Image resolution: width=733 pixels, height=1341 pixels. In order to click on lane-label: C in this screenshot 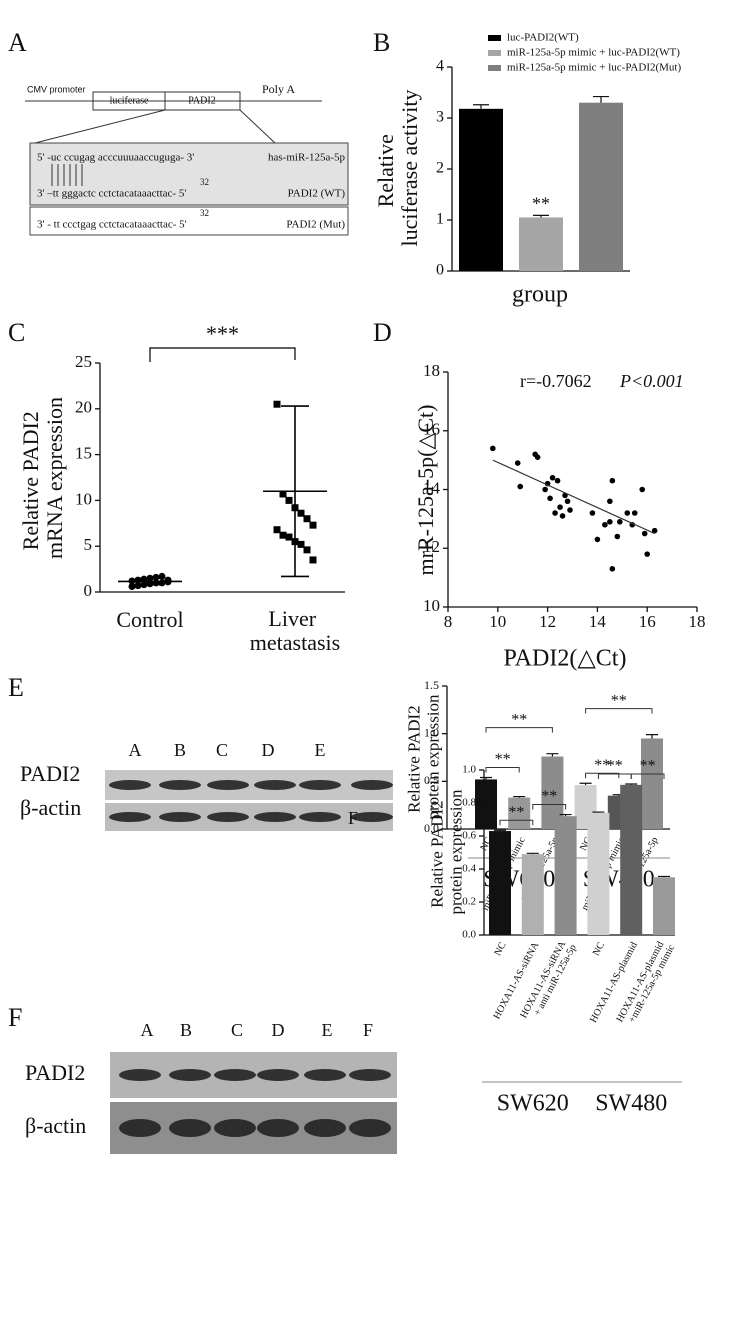, I will do `click(222, 750)`.